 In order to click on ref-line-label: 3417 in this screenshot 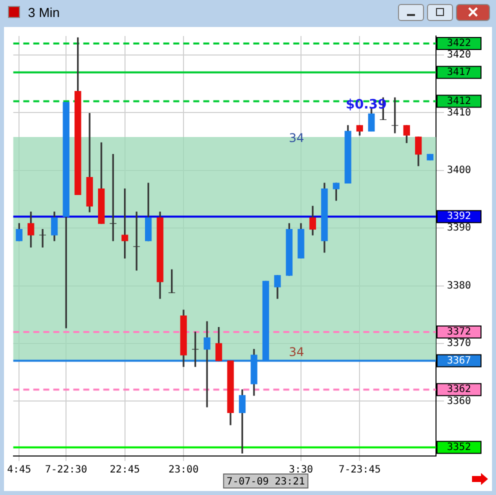, I will do `click(459, 72)`.